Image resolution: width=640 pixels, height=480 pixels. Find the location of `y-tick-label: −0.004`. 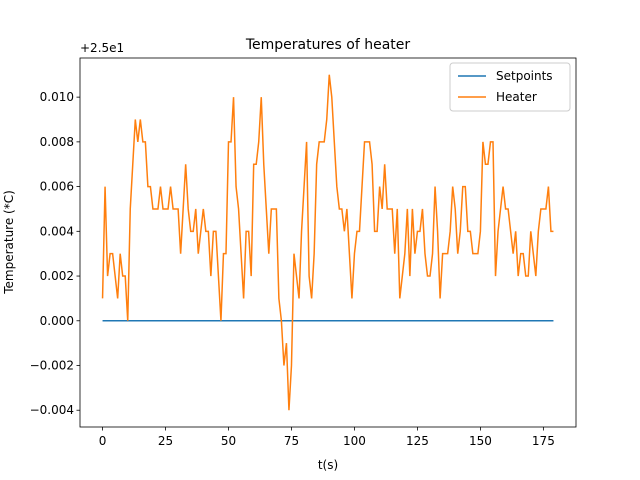

y-tick-label: −0.004 is located at coordinates (52, 410).